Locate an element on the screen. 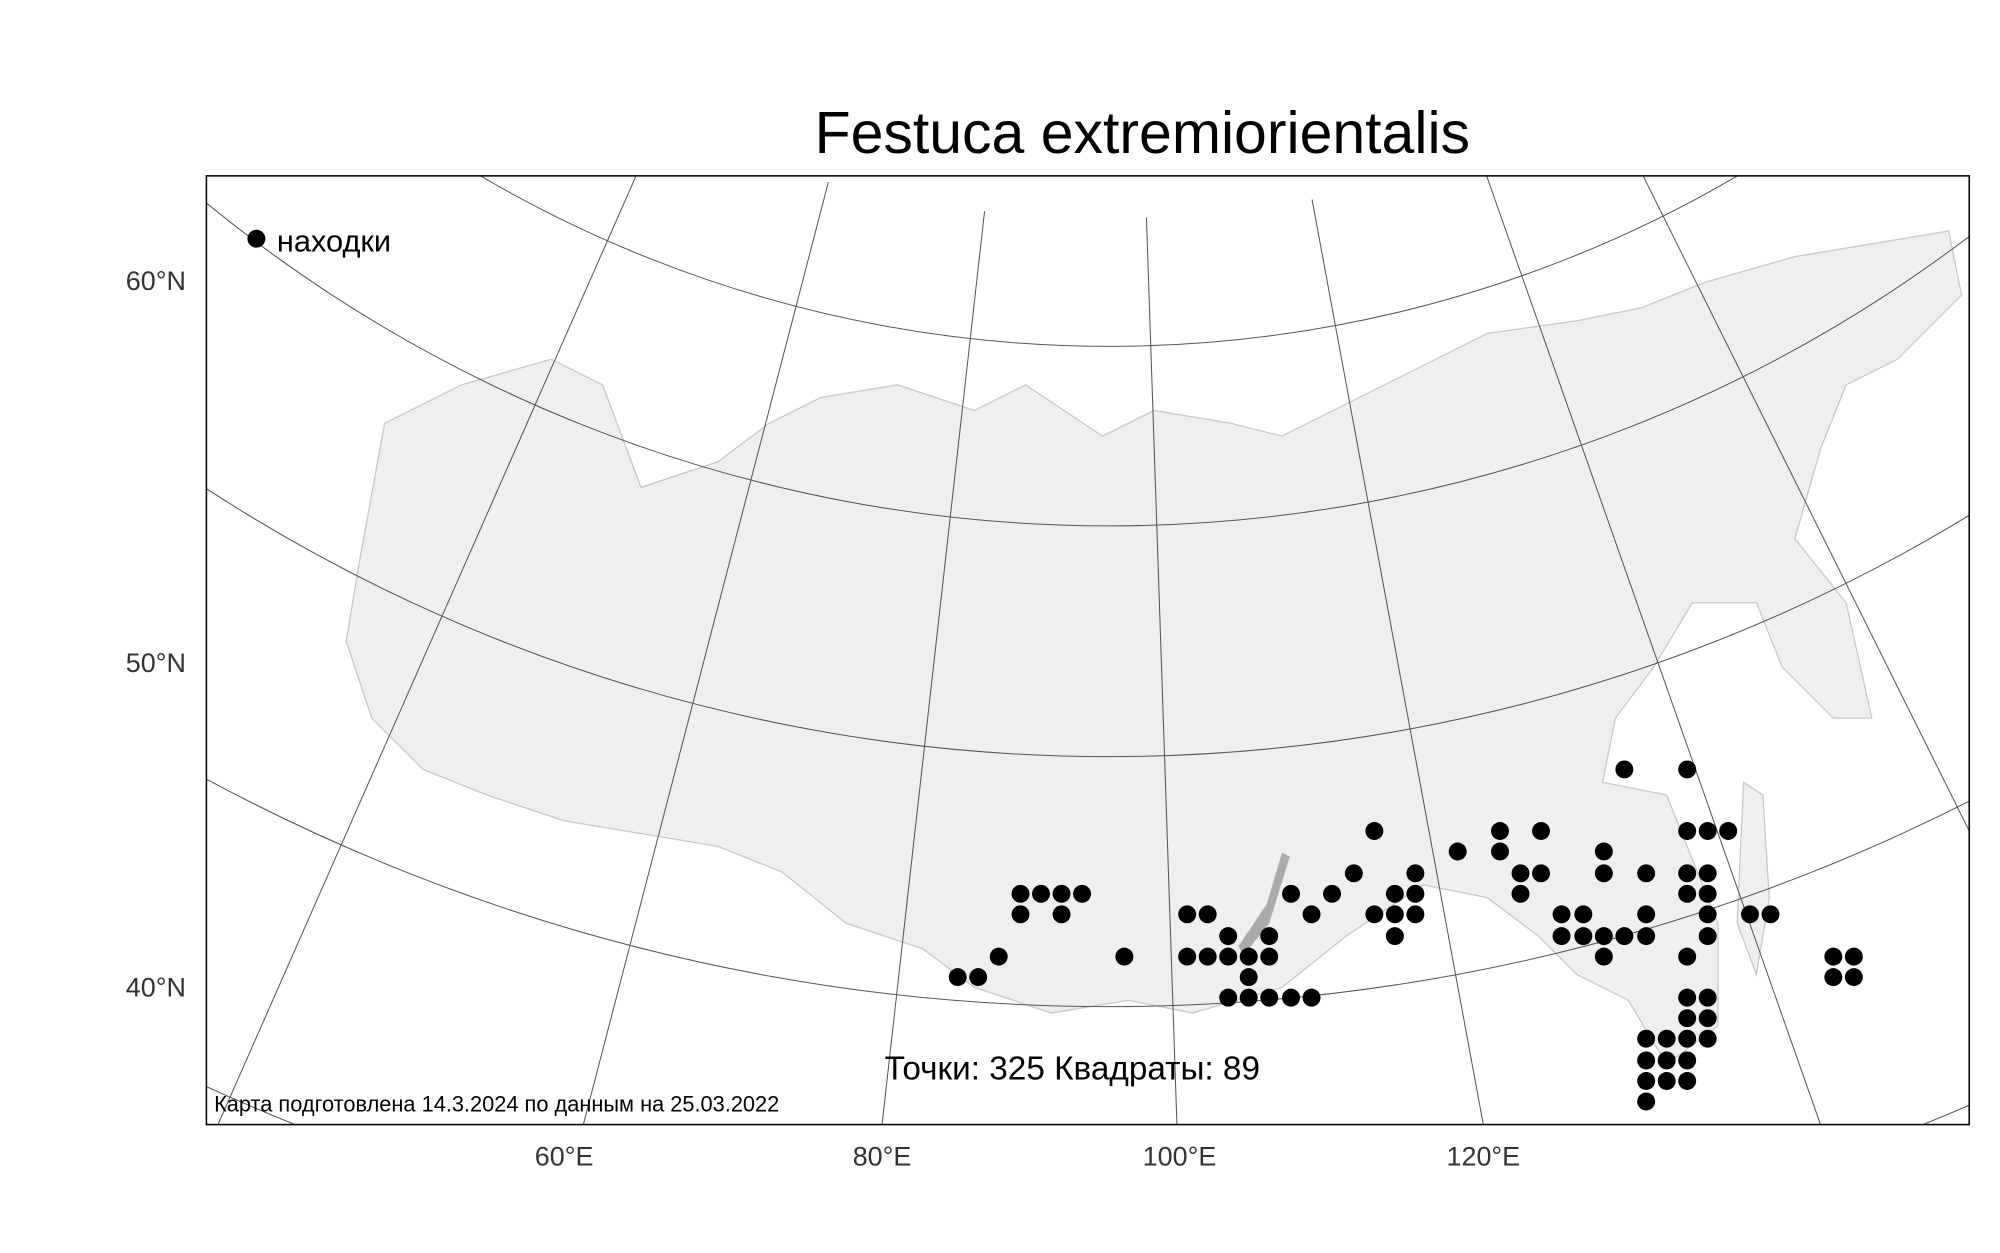  lake-baikal is located at coordinates (1264, 904).